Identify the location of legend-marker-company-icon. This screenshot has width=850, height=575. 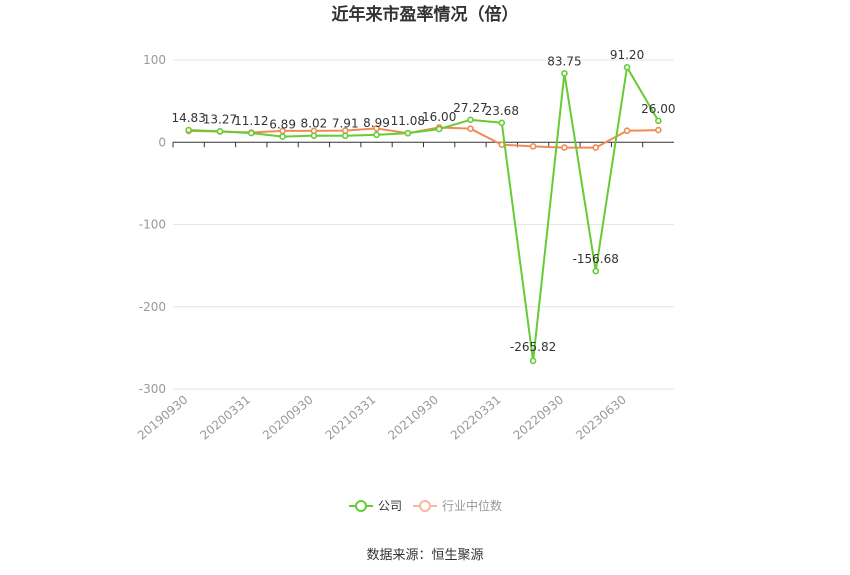
(361, 506).